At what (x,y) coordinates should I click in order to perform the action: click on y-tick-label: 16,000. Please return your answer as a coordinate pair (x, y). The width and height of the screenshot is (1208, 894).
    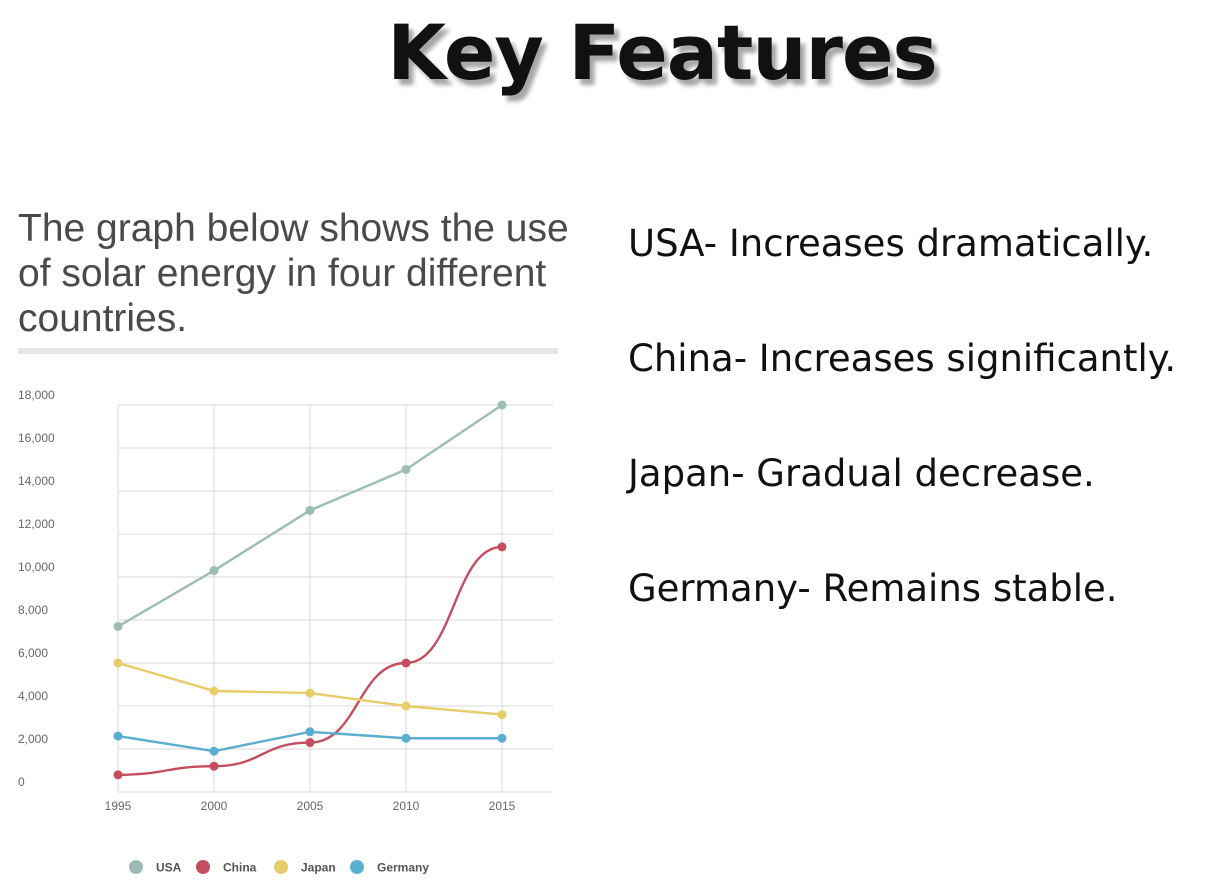
    Looking at the image, I should click on (36, 438).